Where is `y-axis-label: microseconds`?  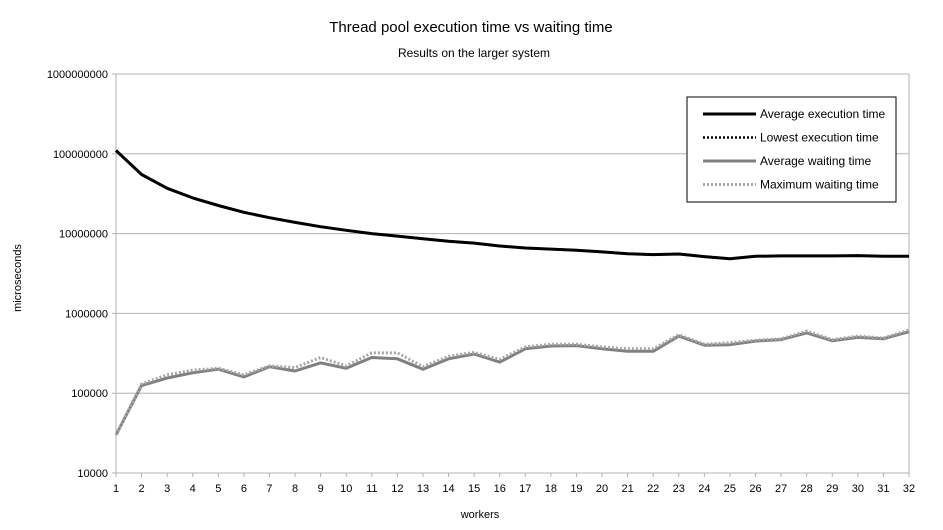
y-axis-label: microseconds is located at coordinates (18, 278).